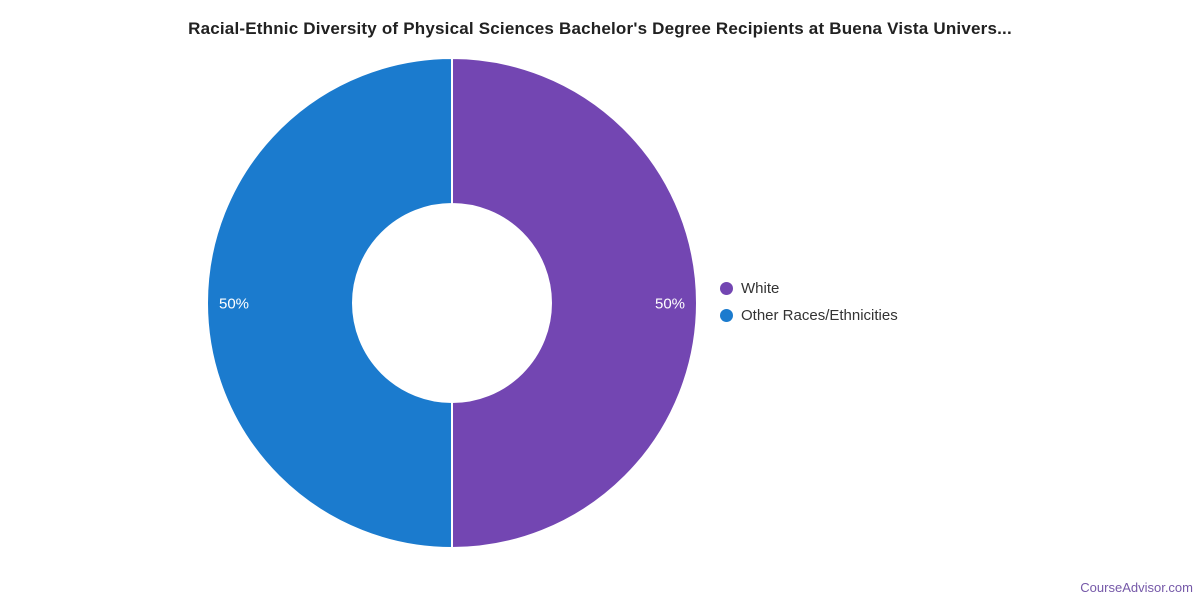 This screenshot has width=1200, height=600. What do you see at coordinates (819, 315) in the screenshot?
I see `legend-item-label: Other Races/Ethnicities` at bounding box center [819, 315].